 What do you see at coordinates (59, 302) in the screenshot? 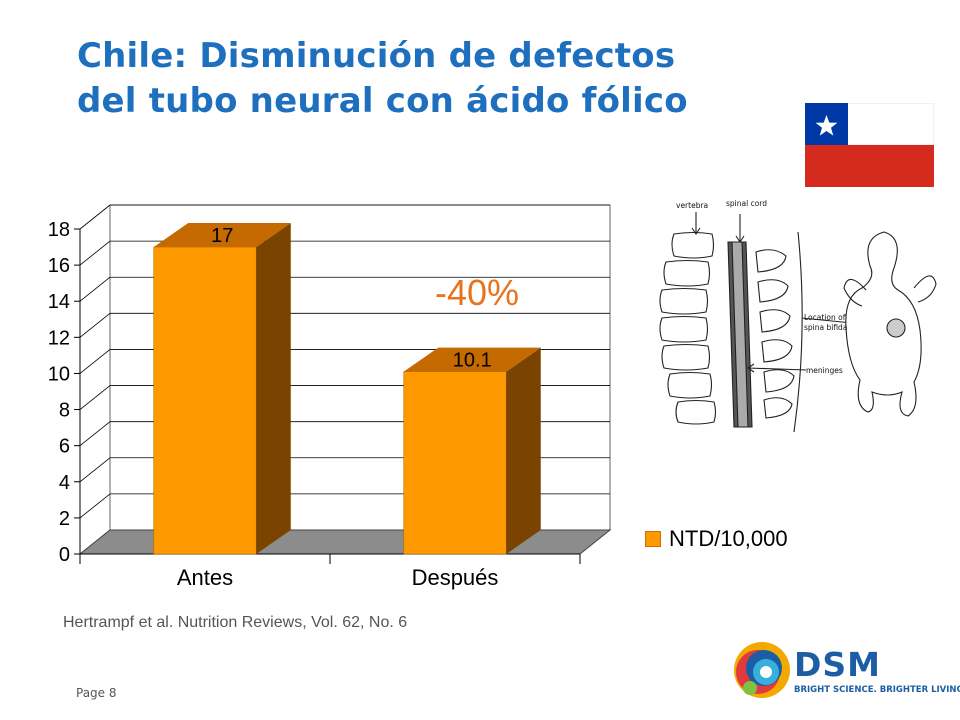
I see `y-tick-label: 14` at bounding box center [59, 302].